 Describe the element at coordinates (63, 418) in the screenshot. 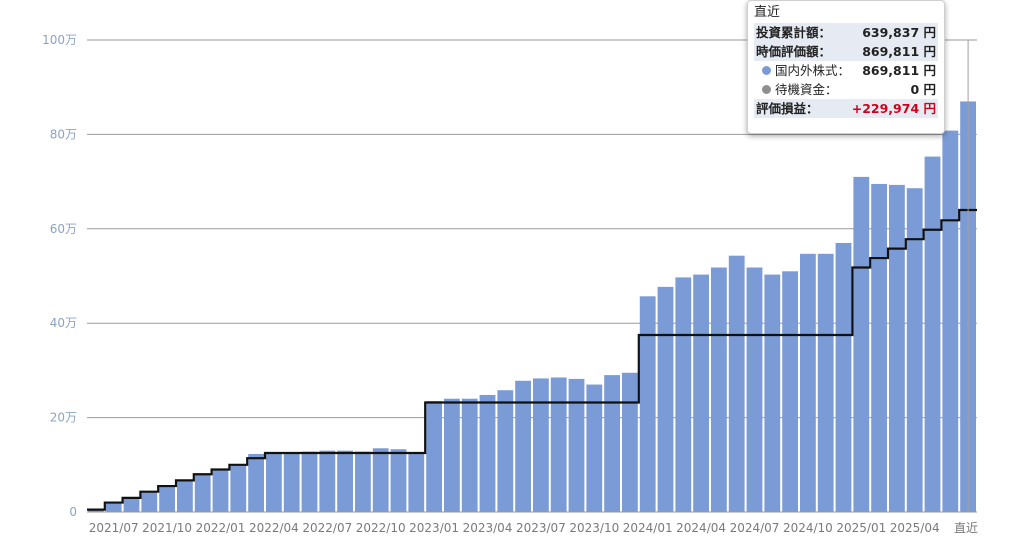

I see `y-tick-label: 20万` at that location.